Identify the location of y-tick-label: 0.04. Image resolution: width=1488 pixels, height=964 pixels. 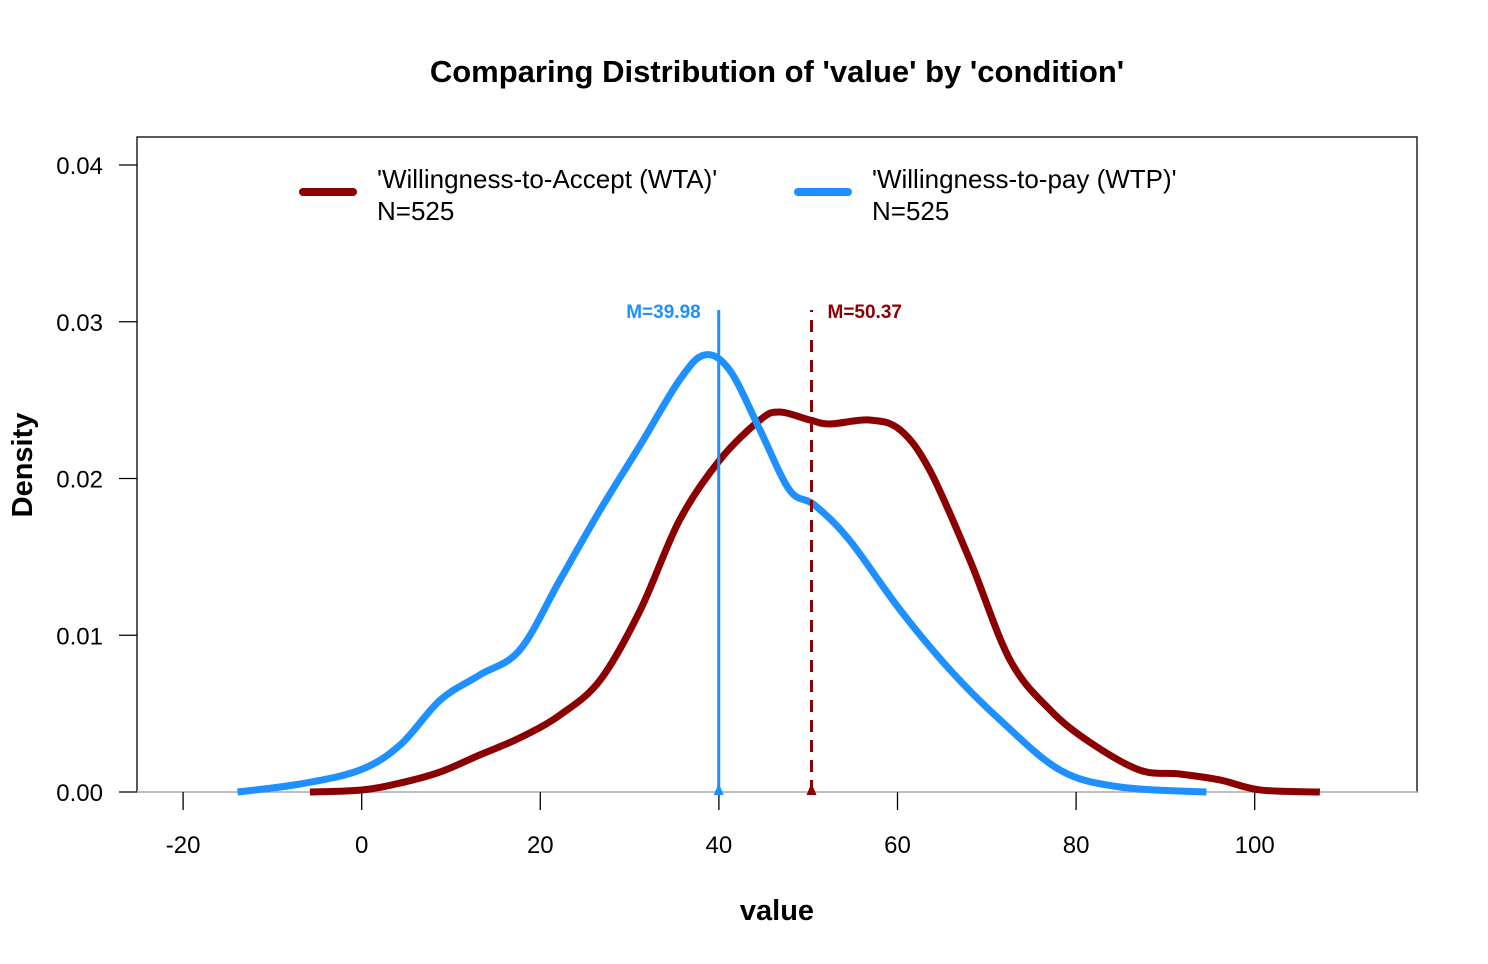
(79, 166).